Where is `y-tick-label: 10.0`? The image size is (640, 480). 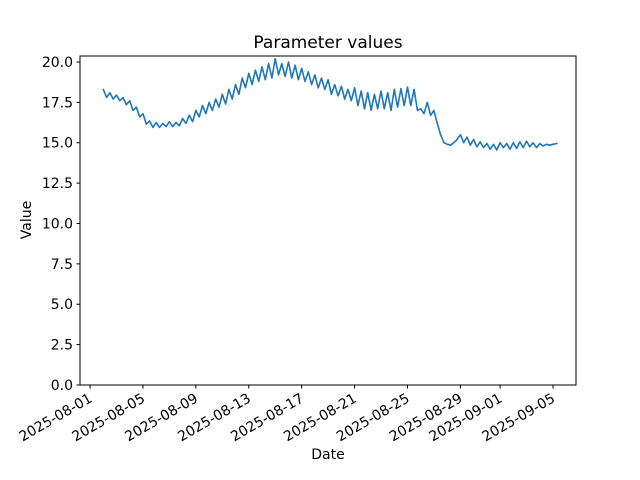 y-tick-label: 10.0 is located at coordinates (57, 224).